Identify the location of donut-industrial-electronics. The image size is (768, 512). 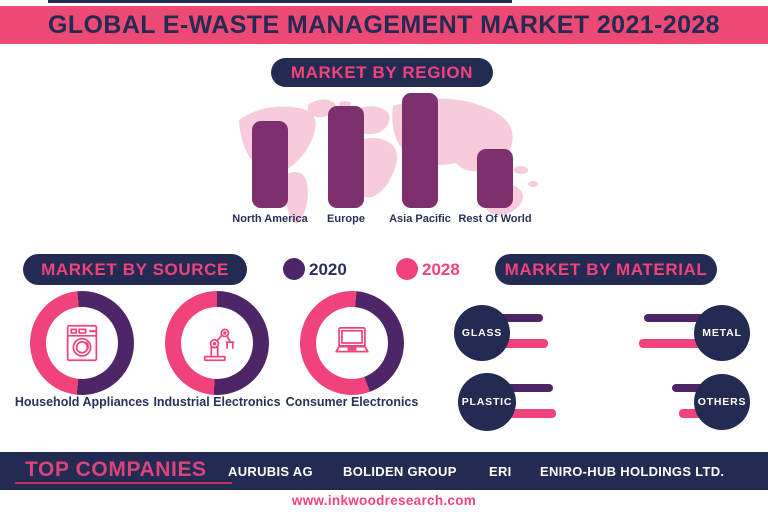
(217, 343).